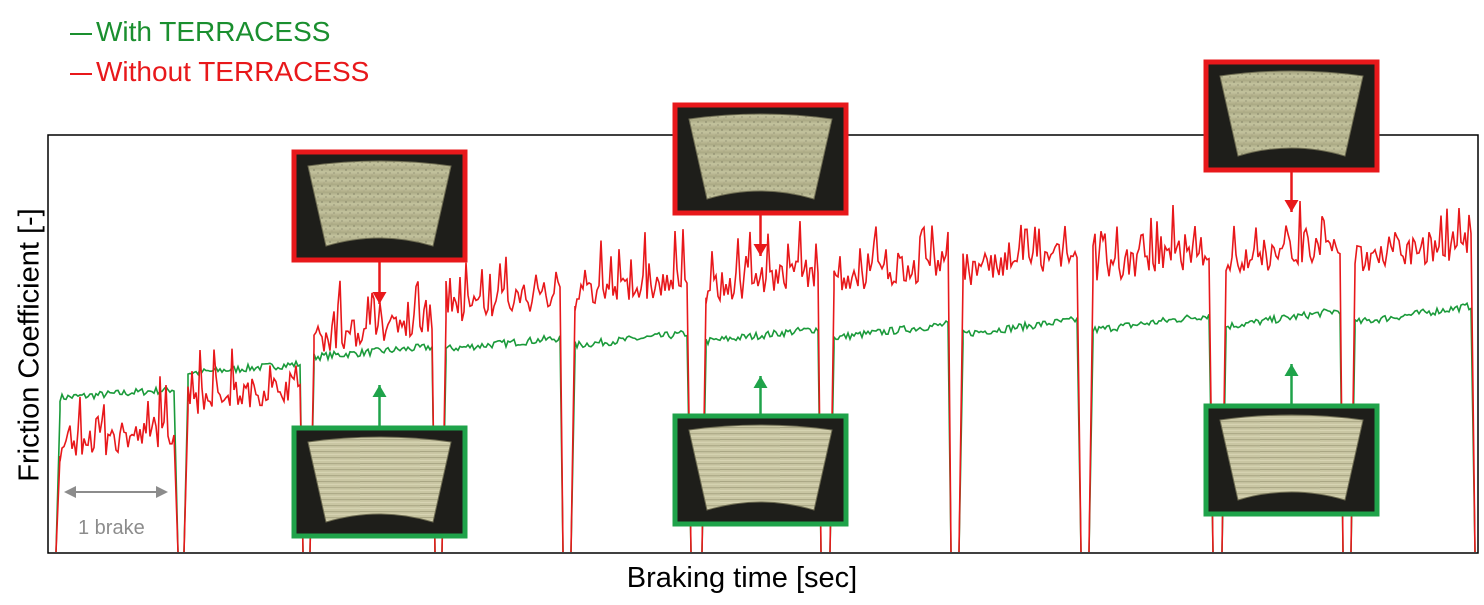 The width and height of the screenshot is (1484, 605). I want to click on one-brake-arrow, so click(116, 492).